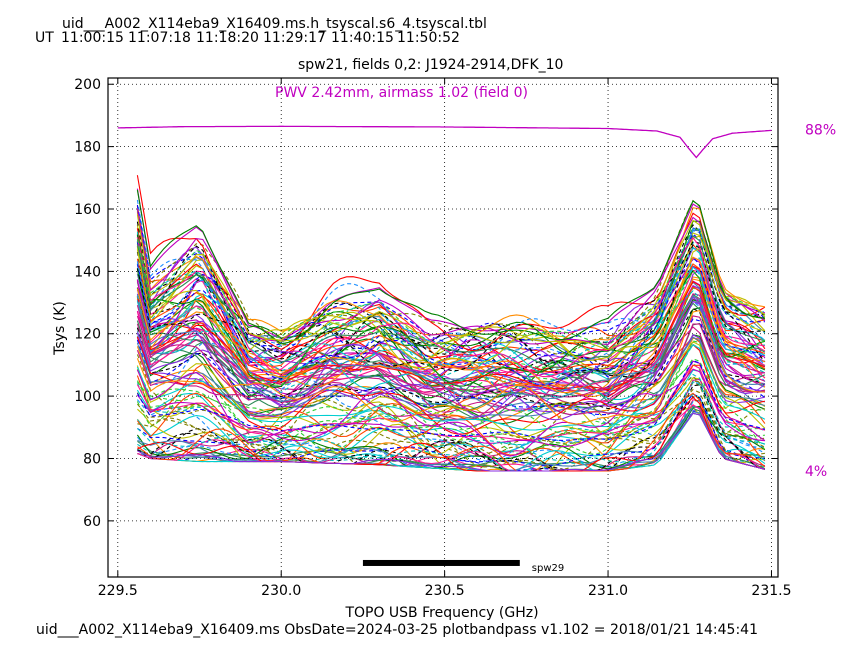 This screenshot has width=864, height=648. What do you see at coordinates (402, 93) in the screenshot?
I see `pwv-annotation: PWV 2.42mm, airmass 1.02 (field 0)` at bounding box center [402, 93].